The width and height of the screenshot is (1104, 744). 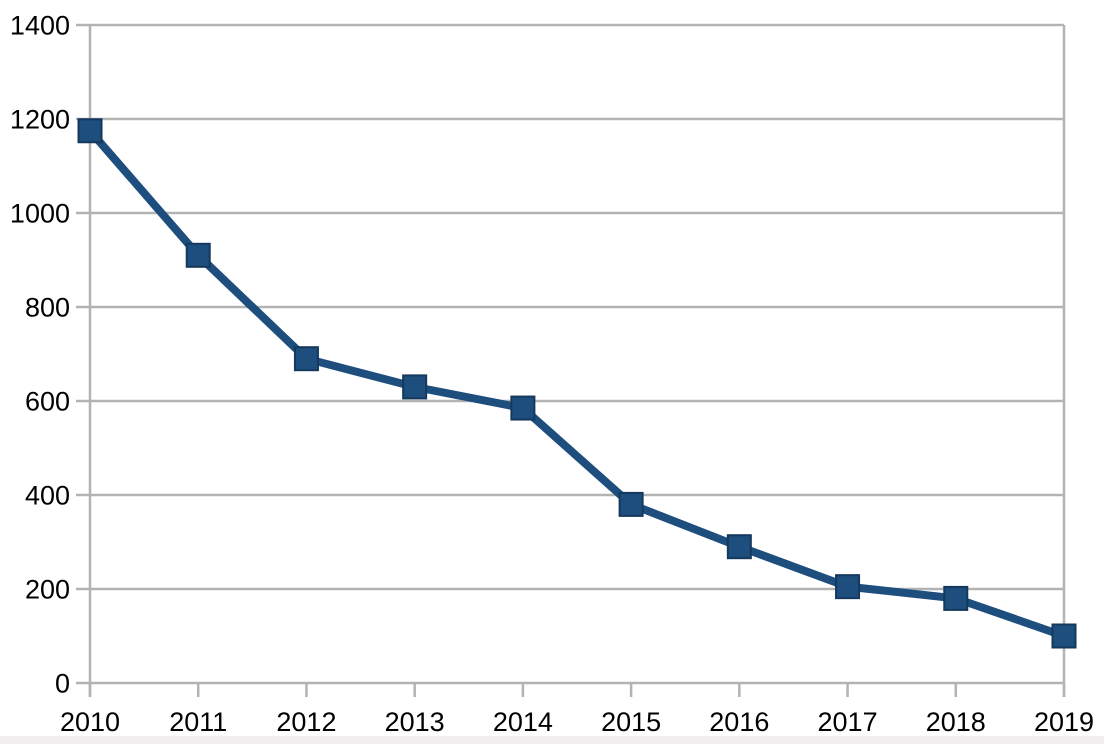 What do you see at coordinates (62, 684) in the screenshot?
I see `y-tick-label: 0` at bounding box center [62, 684].